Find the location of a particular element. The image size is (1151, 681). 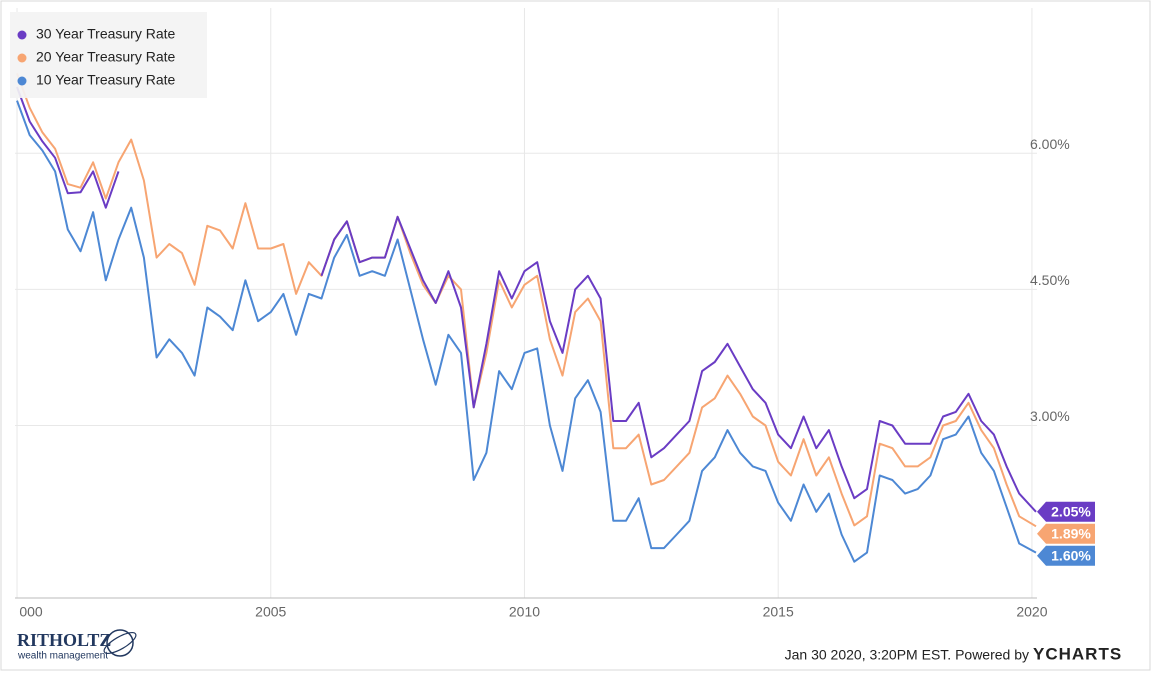

y-tick-label: 6.00% is located at coordinates (1050, 144).